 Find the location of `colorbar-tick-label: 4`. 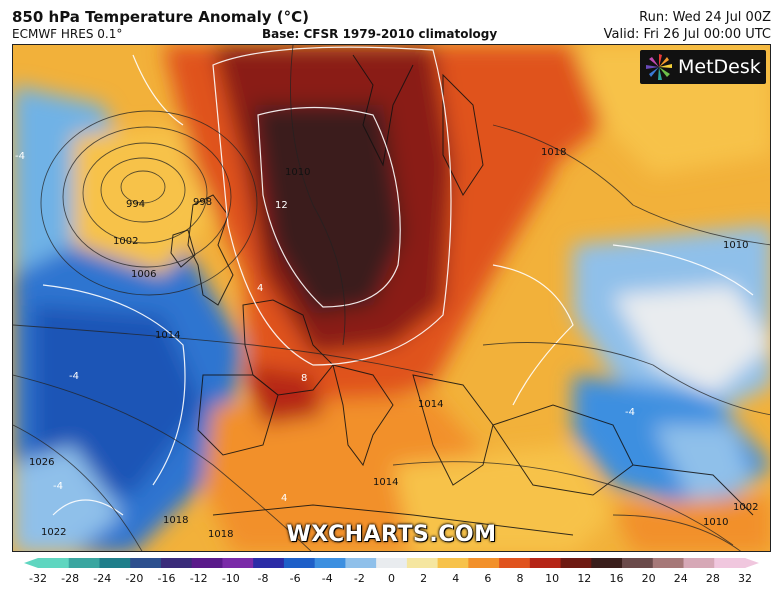

colorbar-tick-label: 4 is located at coordinates (456, 578).